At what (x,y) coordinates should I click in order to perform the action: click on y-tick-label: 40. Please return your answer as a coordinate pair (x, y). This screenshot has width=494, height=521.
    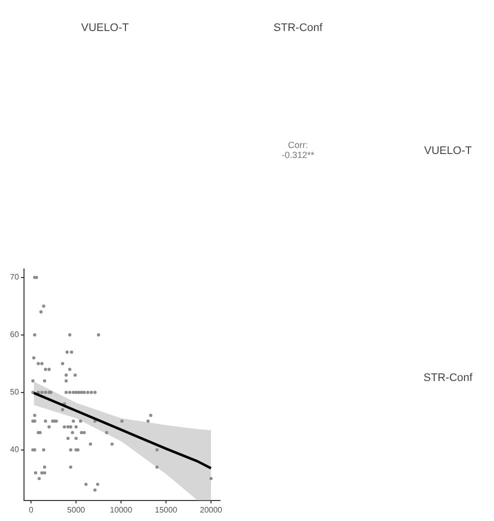
    Looking at the image, I should click on (15, 449).